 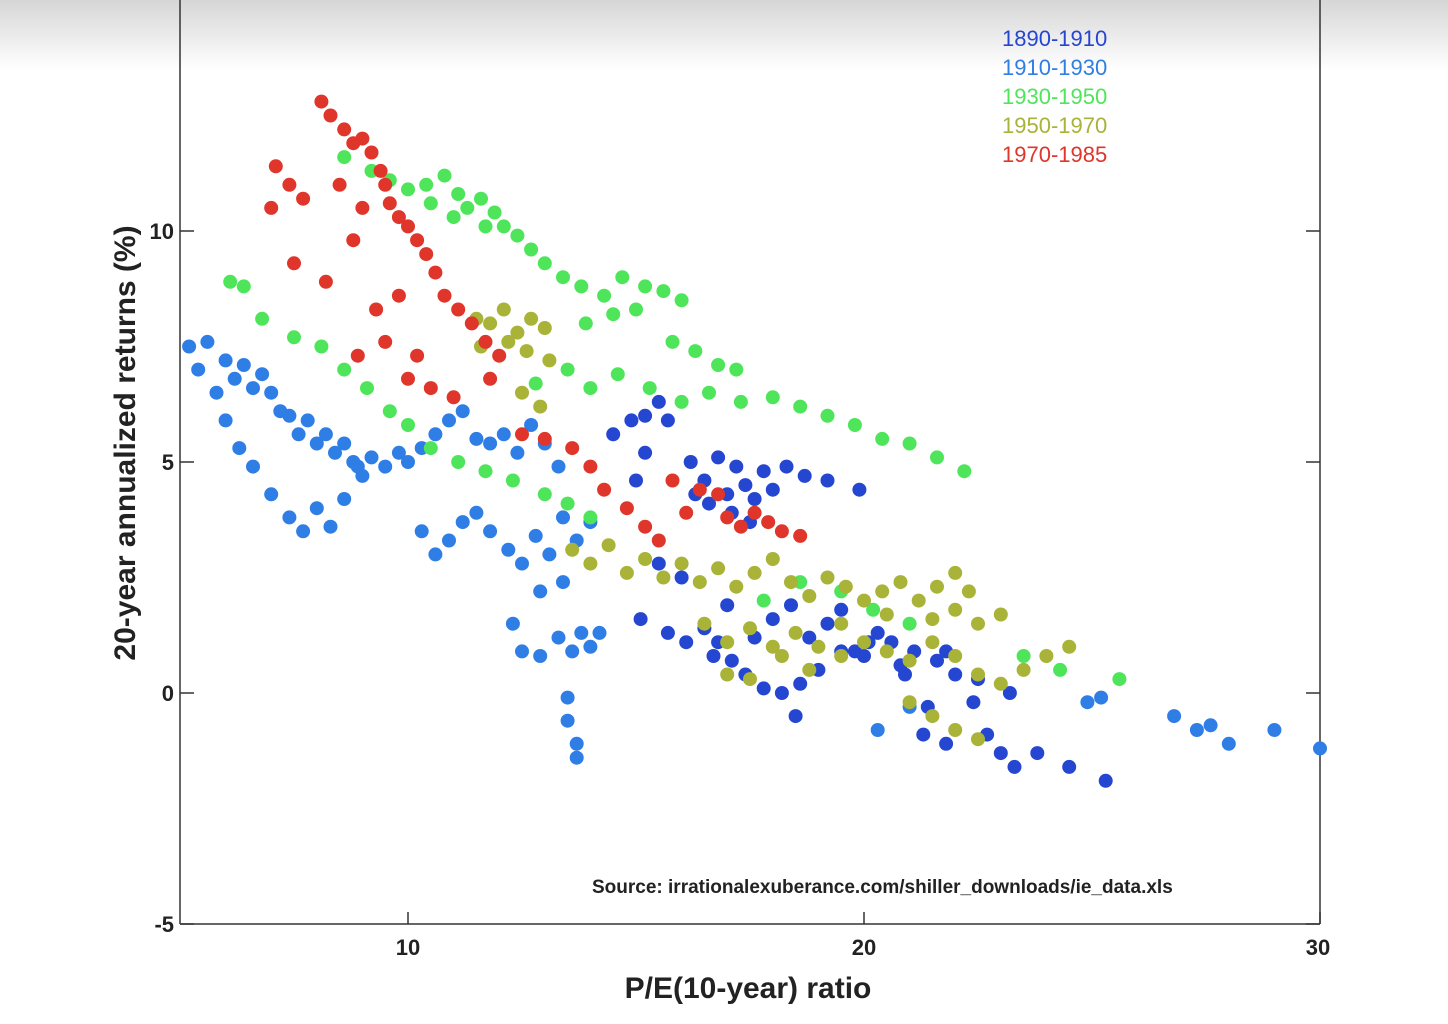 I want to click on y-tick-label: 10, so click(x=162, y=231).